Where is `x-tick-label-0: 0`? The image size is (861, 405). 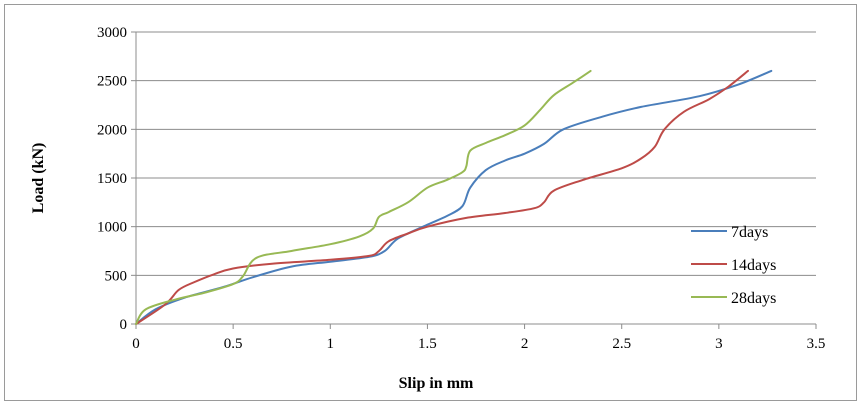
x-tick-label-0: 0 is located at coordinates (136, 344).